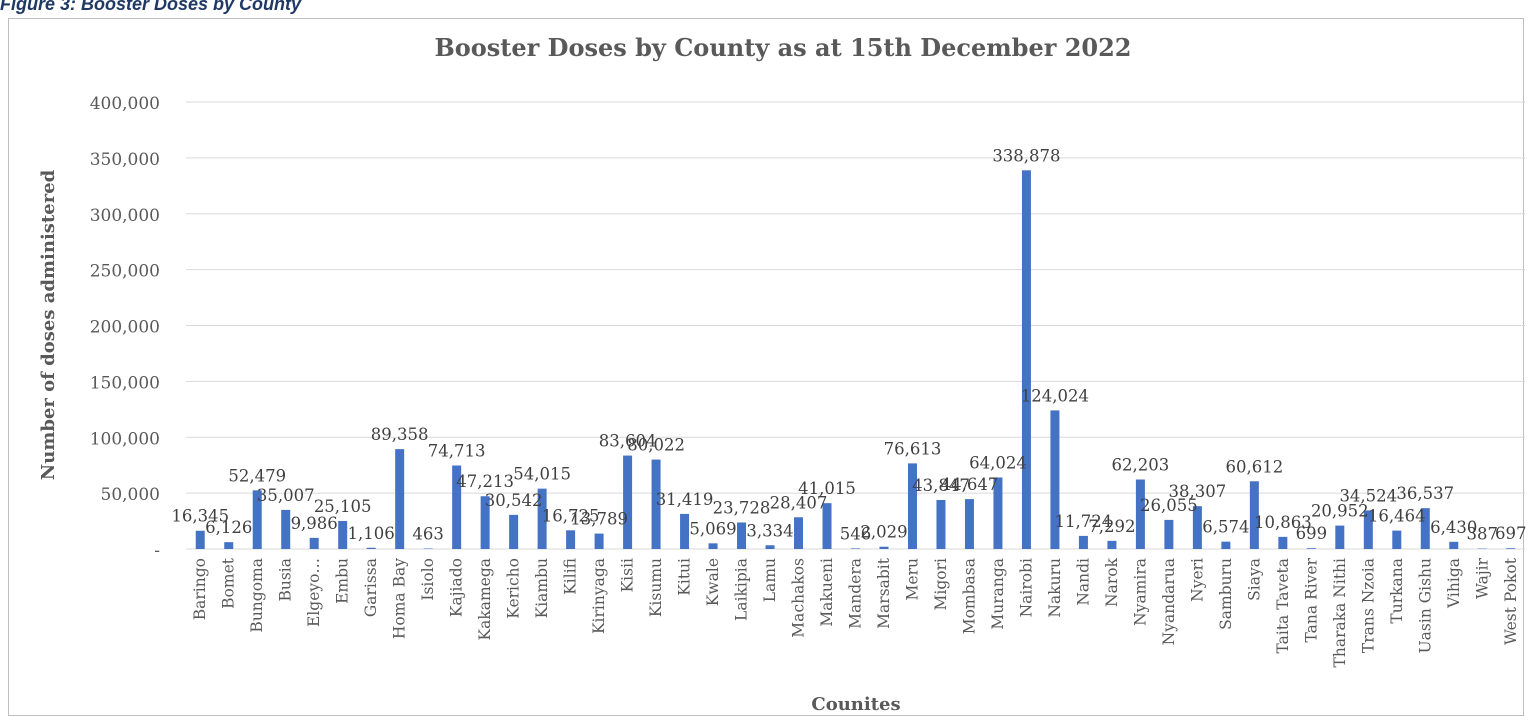 The image size is (1536, 721). I want to click on x-tick-label: Mombasa, so click(969, 596).